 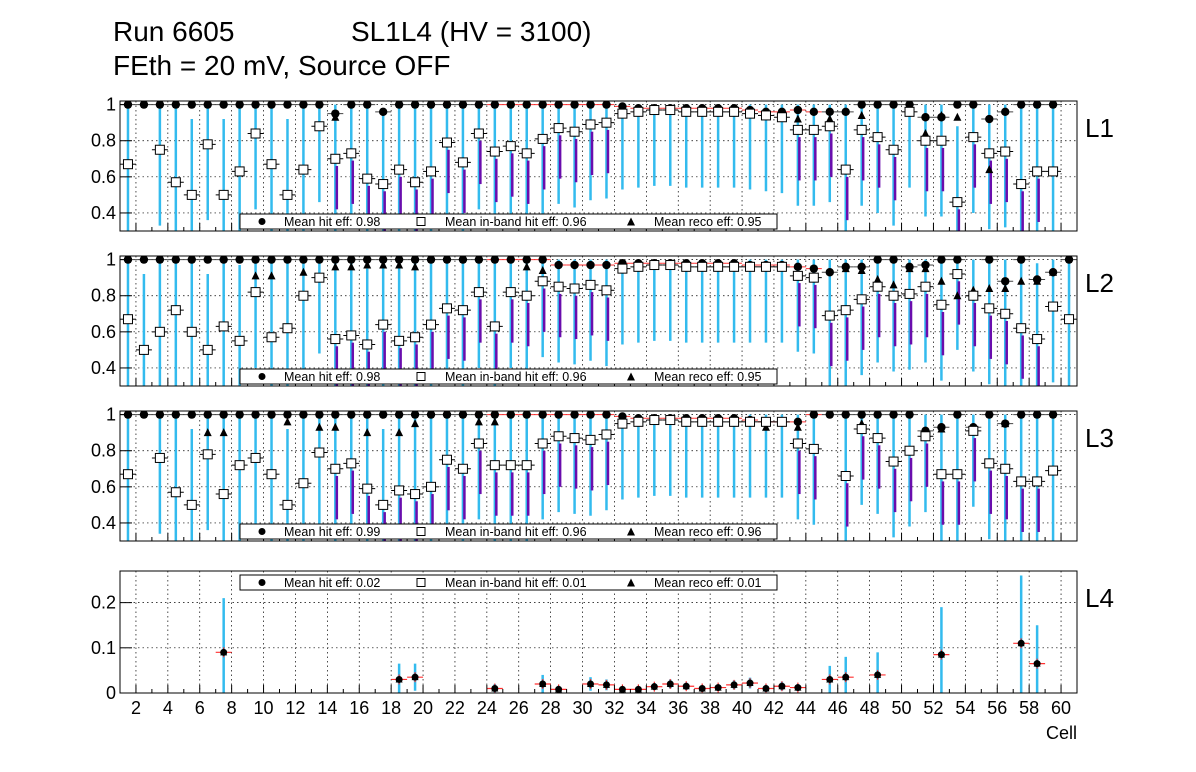 I want to click on x-tick-label: 44, so click(x=806, y=708).